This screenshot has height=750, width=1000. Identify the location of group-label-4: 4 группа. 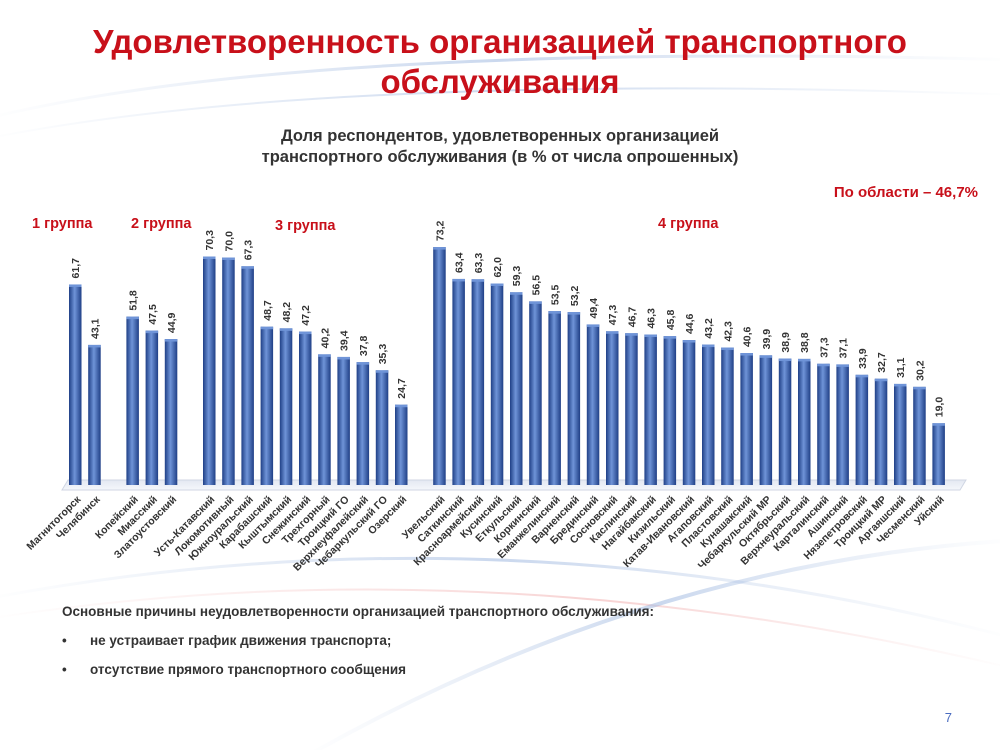
(688, 224).